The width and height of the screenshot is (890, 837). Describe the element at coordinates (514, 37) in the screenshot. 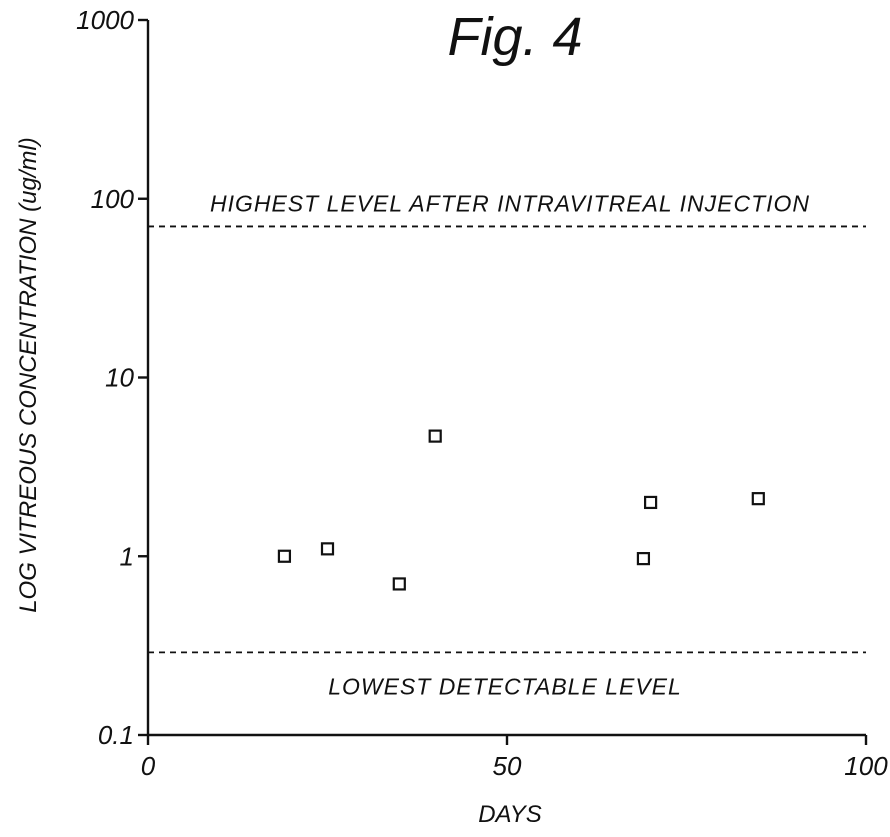

I see `chart-title: Fig. 4` at that location.